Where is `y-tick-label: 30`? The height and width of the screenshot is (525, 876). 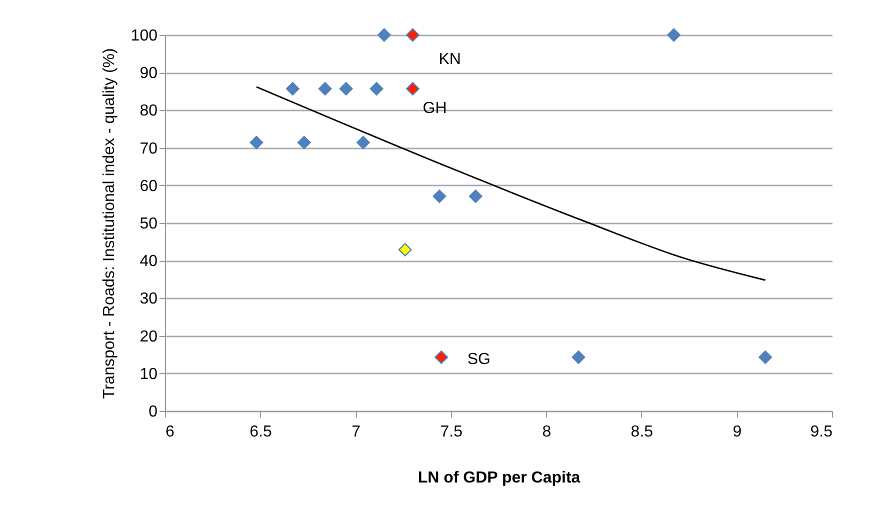
y-tick-label: 30 is located at coordinates (149, 299).